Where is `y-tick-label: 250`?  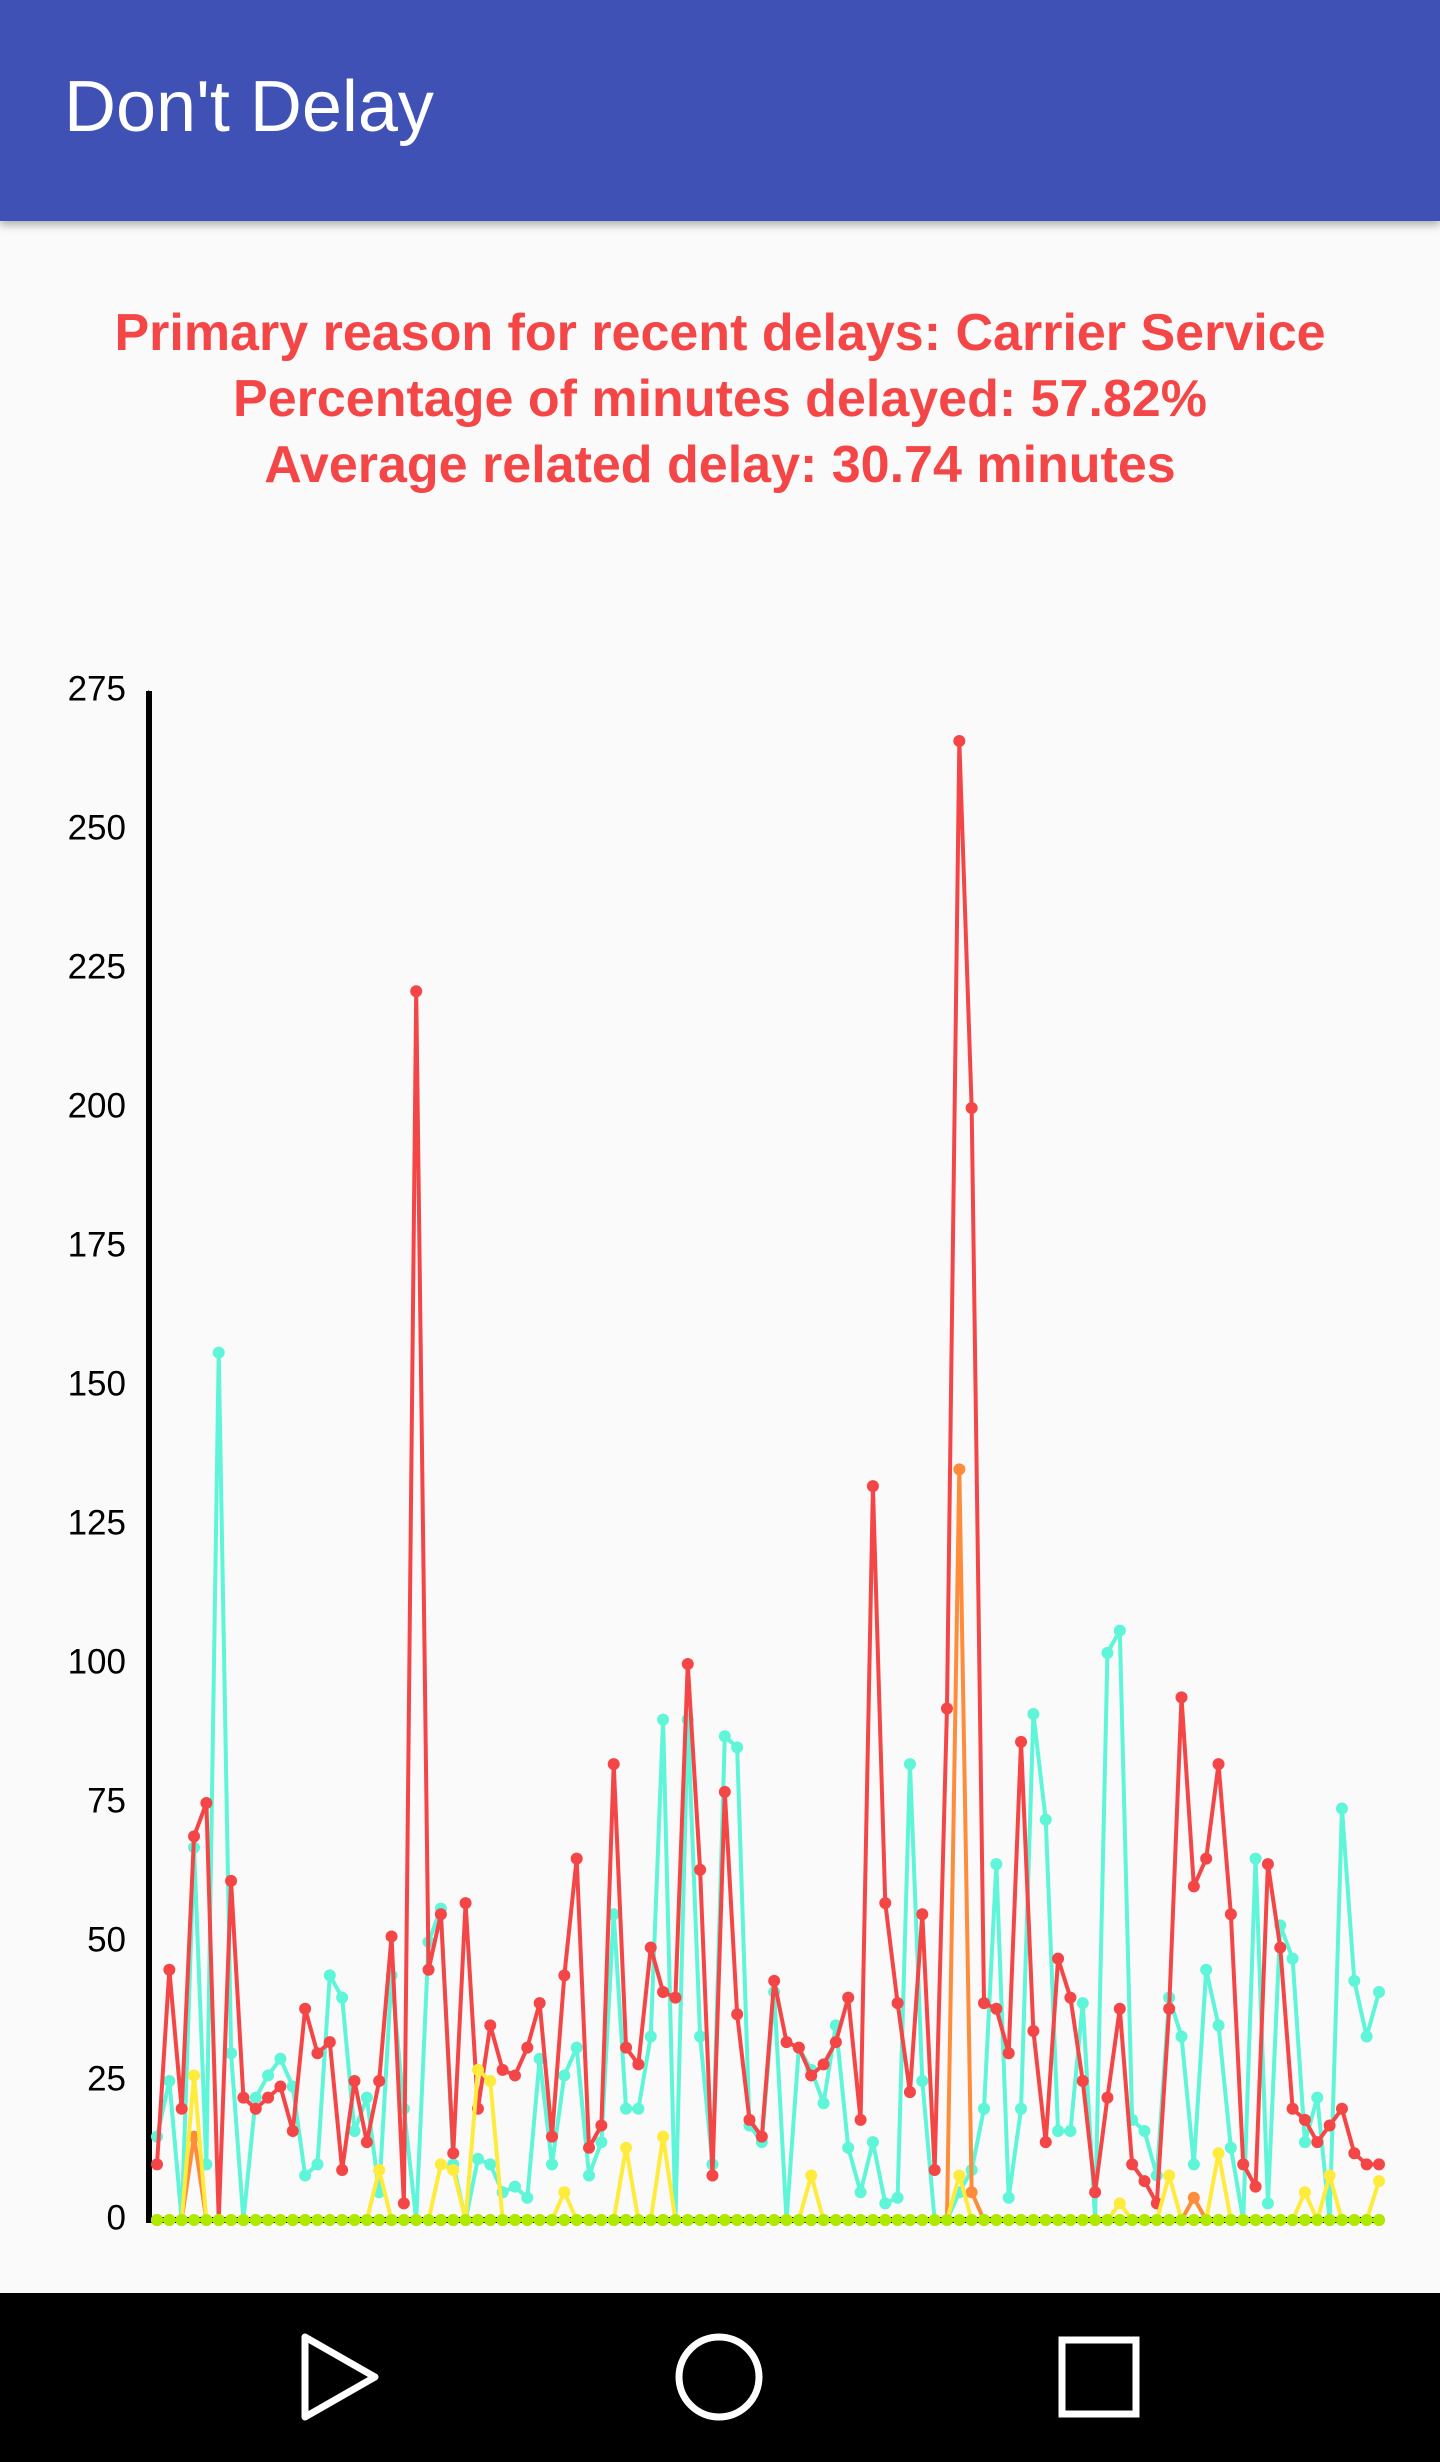 y-tick-label: 250 is located at coordinates (97, 827).